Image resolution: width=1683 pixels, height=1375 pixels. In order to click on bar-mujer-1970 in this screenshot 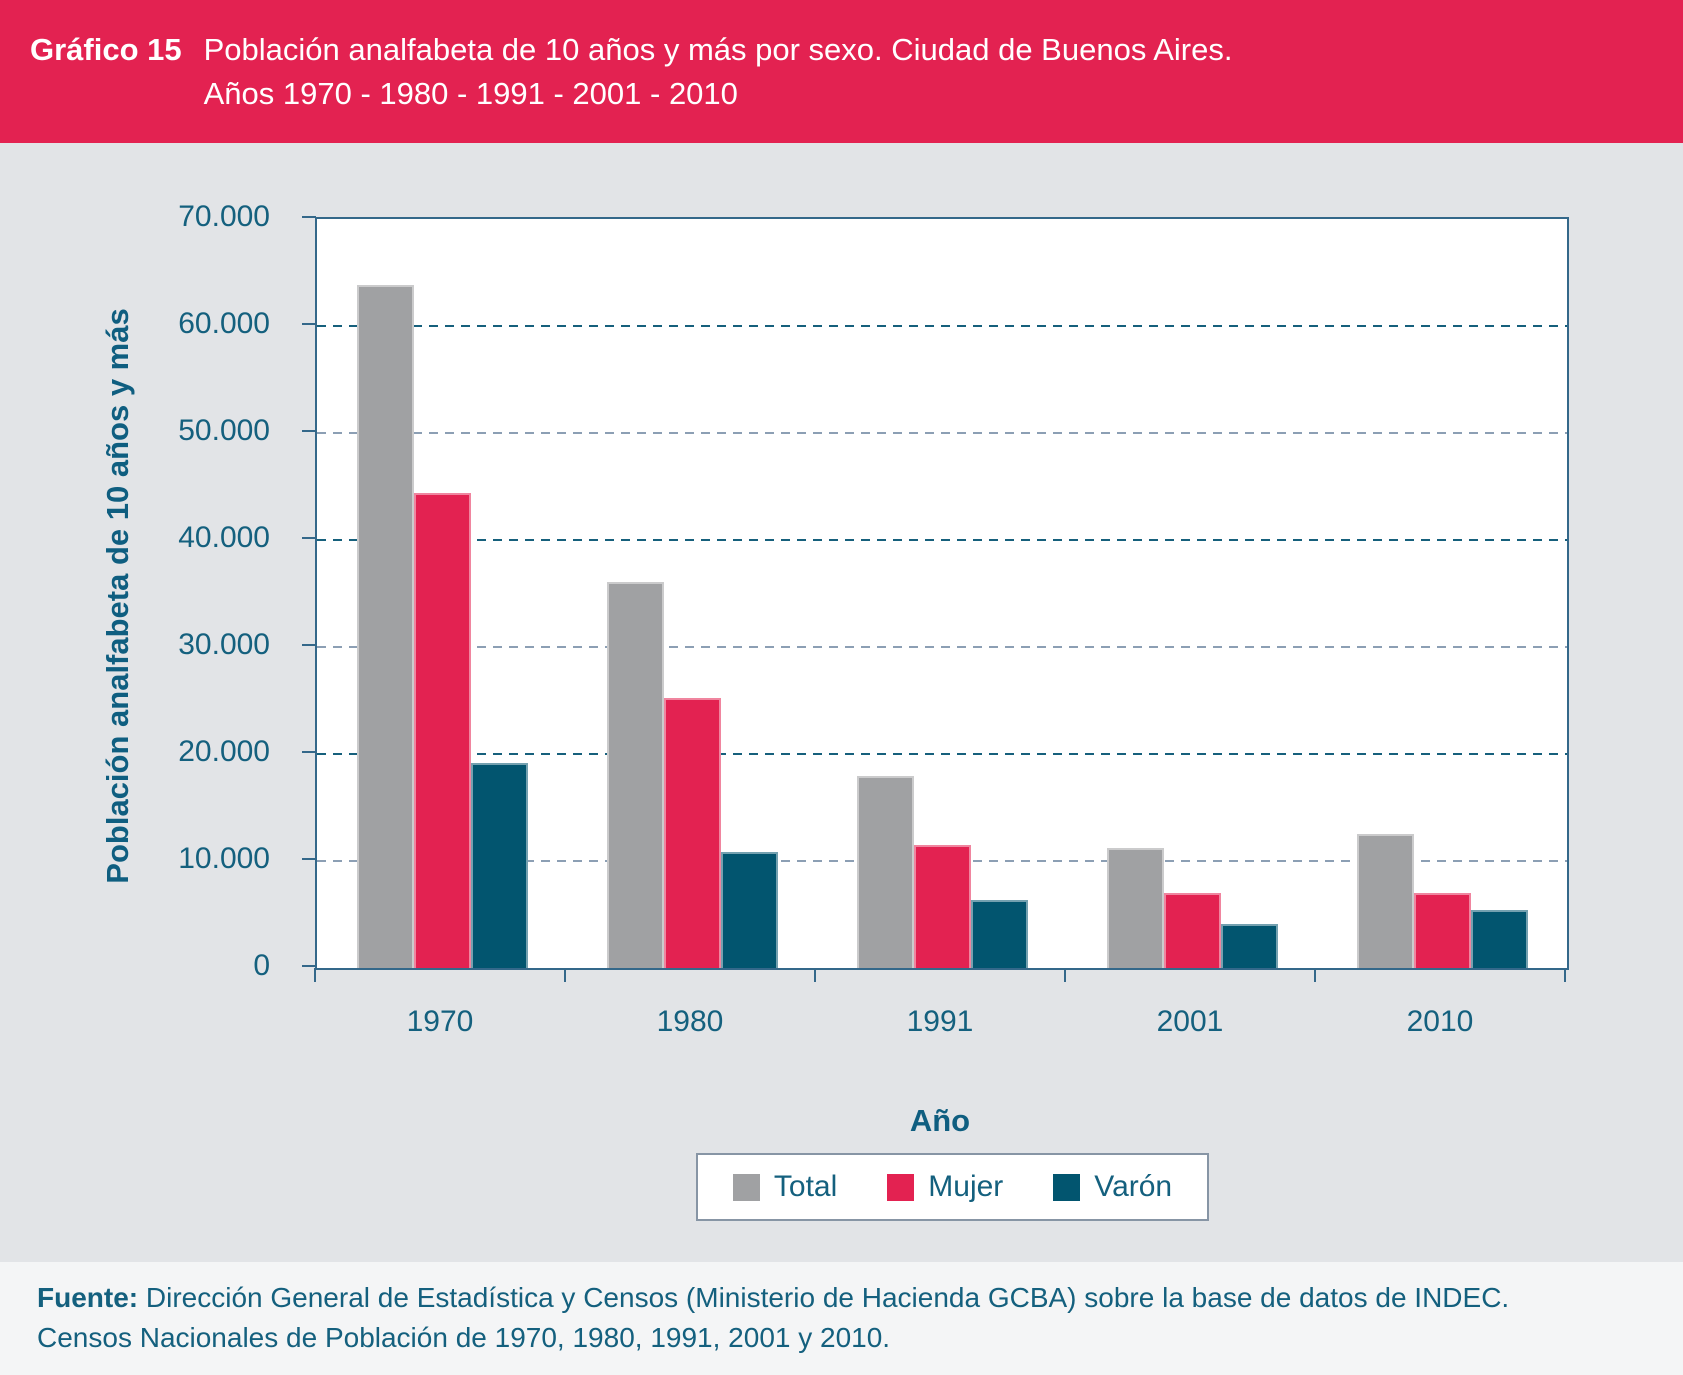, I will do `click(442, 730)`.